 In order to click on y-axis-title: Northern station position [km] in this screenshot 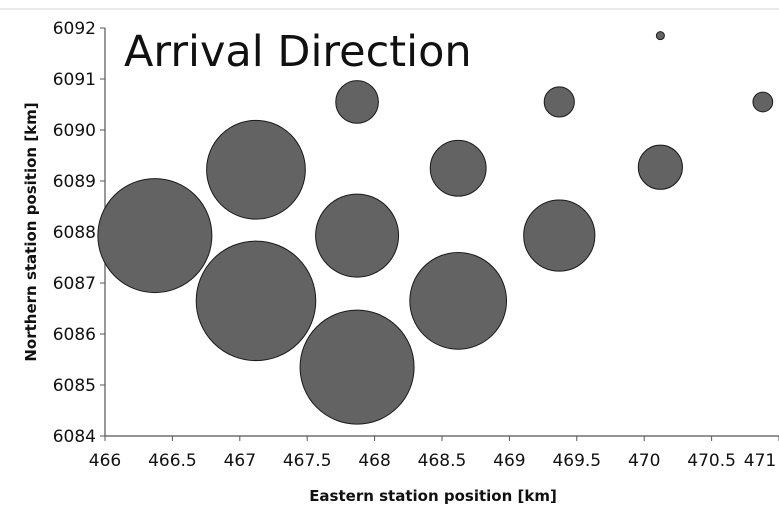, I will do `click(31, 231)`.